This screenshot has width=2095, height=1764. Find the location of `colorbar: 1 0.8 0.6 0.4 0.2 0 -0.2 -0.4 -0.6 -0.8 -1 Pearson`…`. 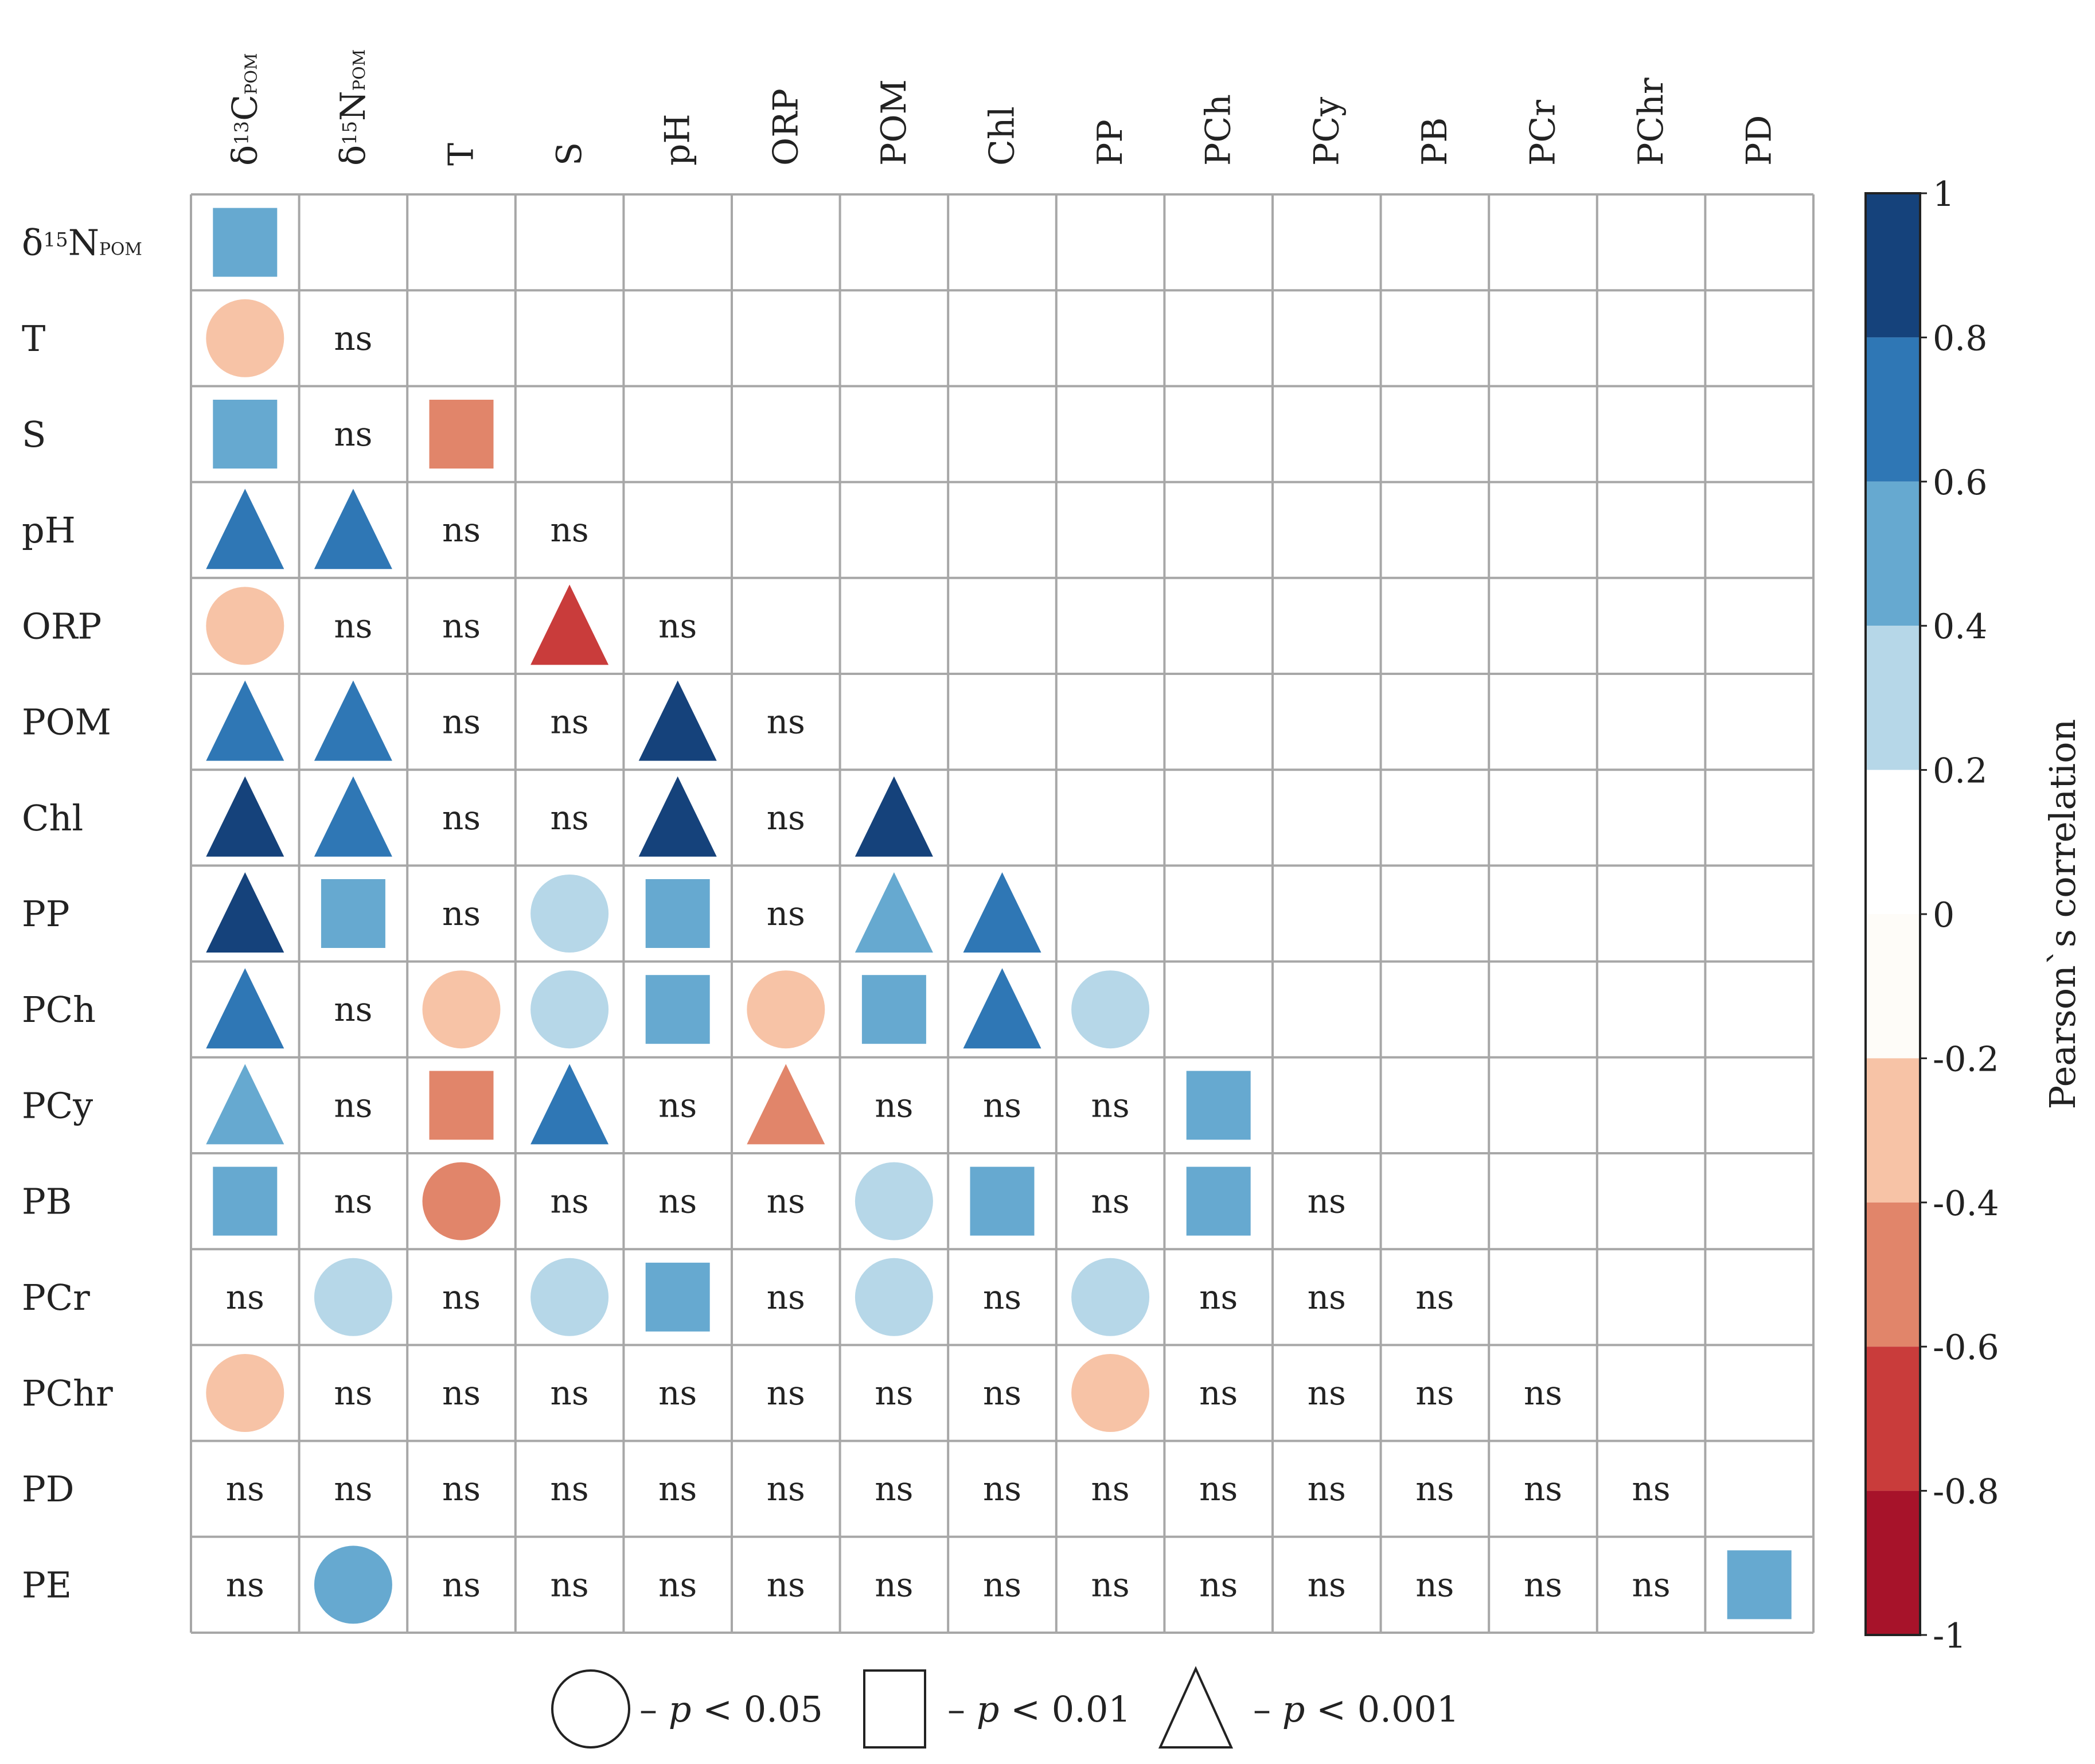

colorbar: 1 0.8 0.6 0.4 0.2 0 -0.2 -0.4 -0.6 -0.8 -1 Pearson`… is located at coordinates (1974, 915).